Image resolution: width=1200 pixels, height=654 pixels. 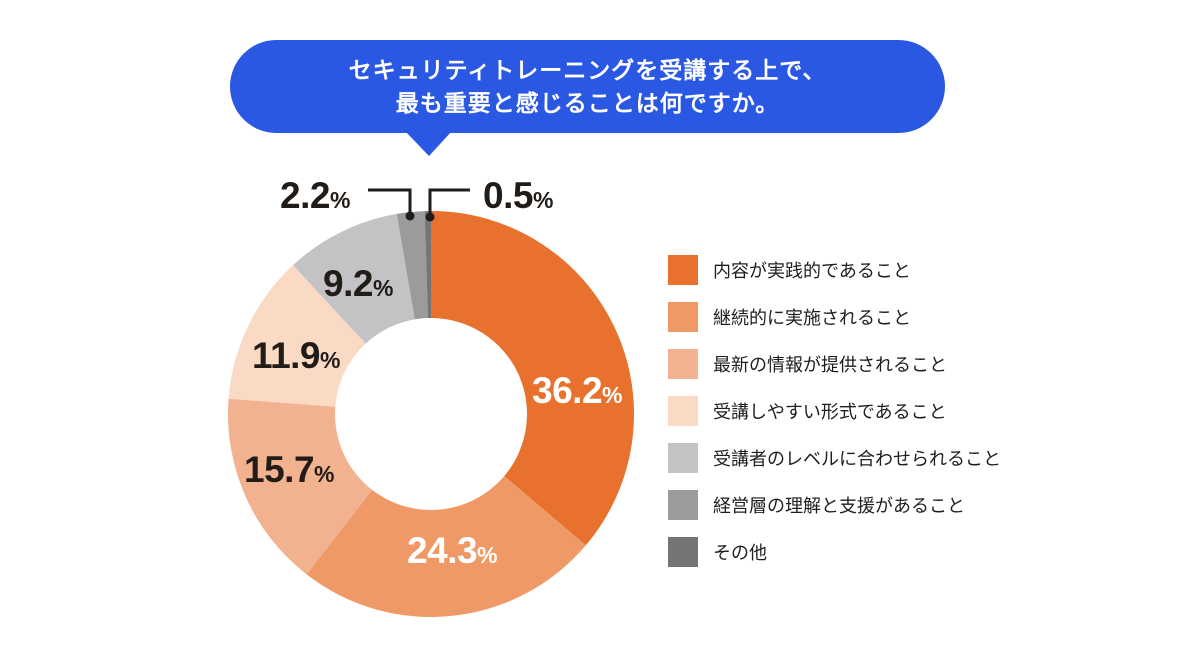 I want to click on pct-label-segment-5: 9.2%, so click(x=358, y=284).